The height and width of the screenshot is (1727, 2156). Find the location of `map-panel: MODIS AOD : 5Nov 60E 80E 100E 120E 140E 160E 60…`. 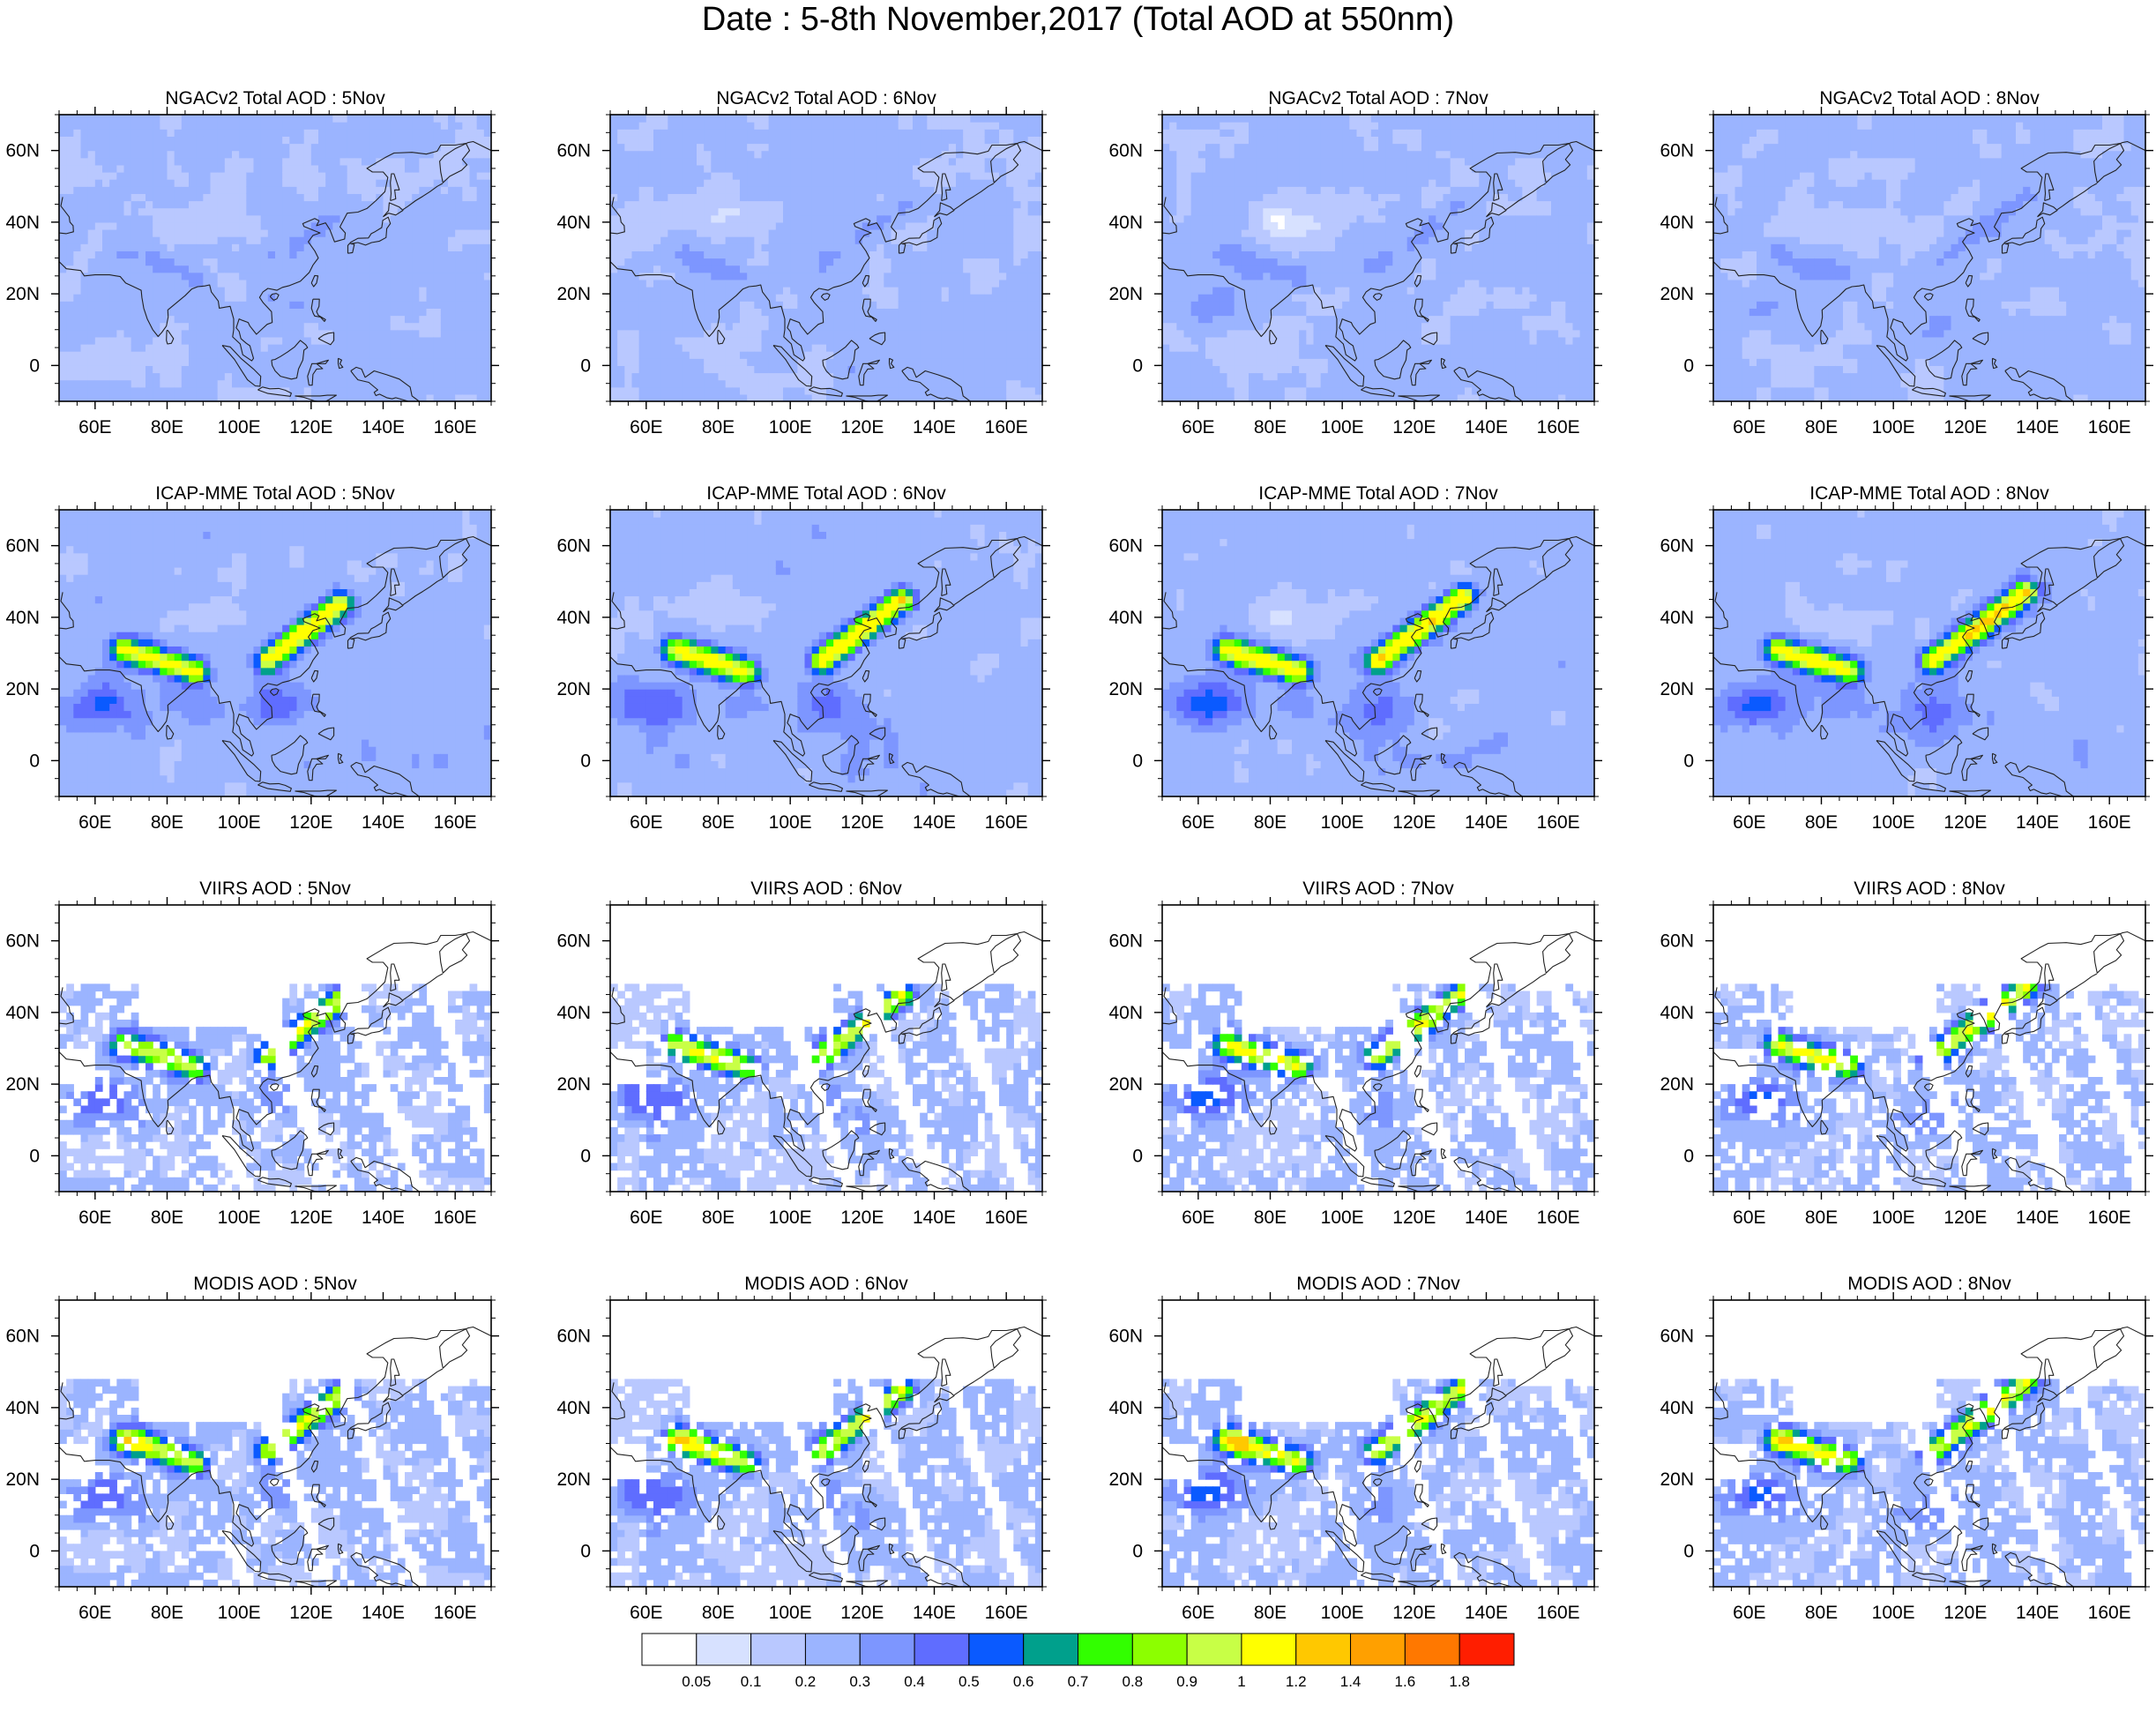

map-panel: MODIS AOD : 5Nov 60E 80E 100E 120E 140E 160E 60… is located at coordinates (252, 1448).